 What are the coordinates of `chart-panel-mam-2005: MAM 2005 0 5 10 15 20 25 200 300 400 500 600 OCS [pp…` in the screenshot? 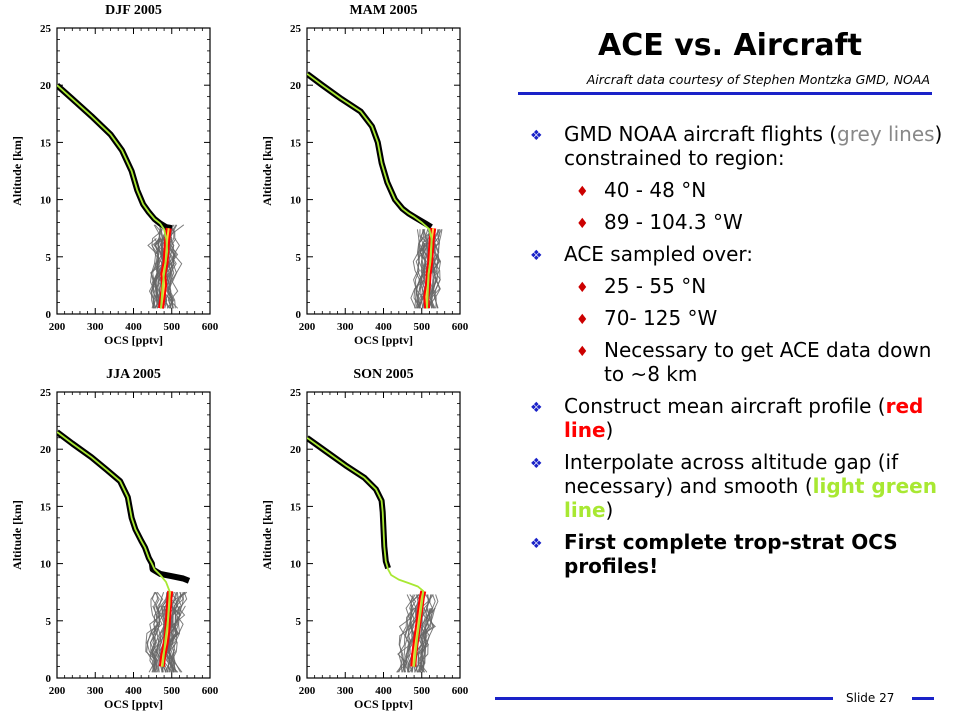 It's located at (364, 175).